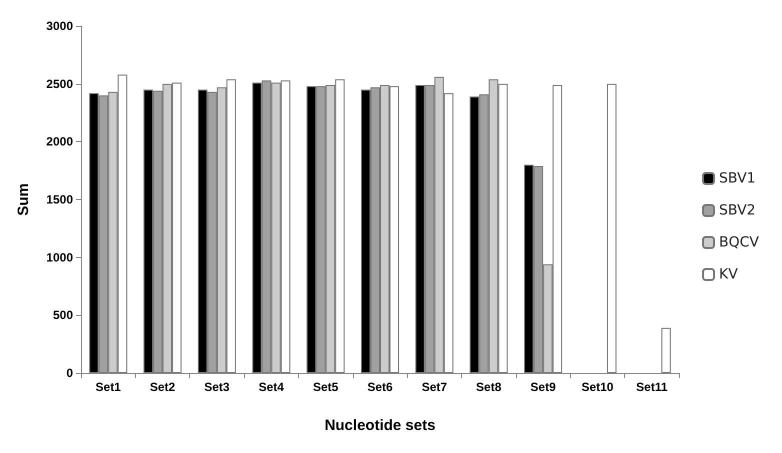 The image size is (782, 453). What do you see at coordinates (737, 178) in the screenshot?
I see `legend-label: SBV1` at bounding box center [737, 178].